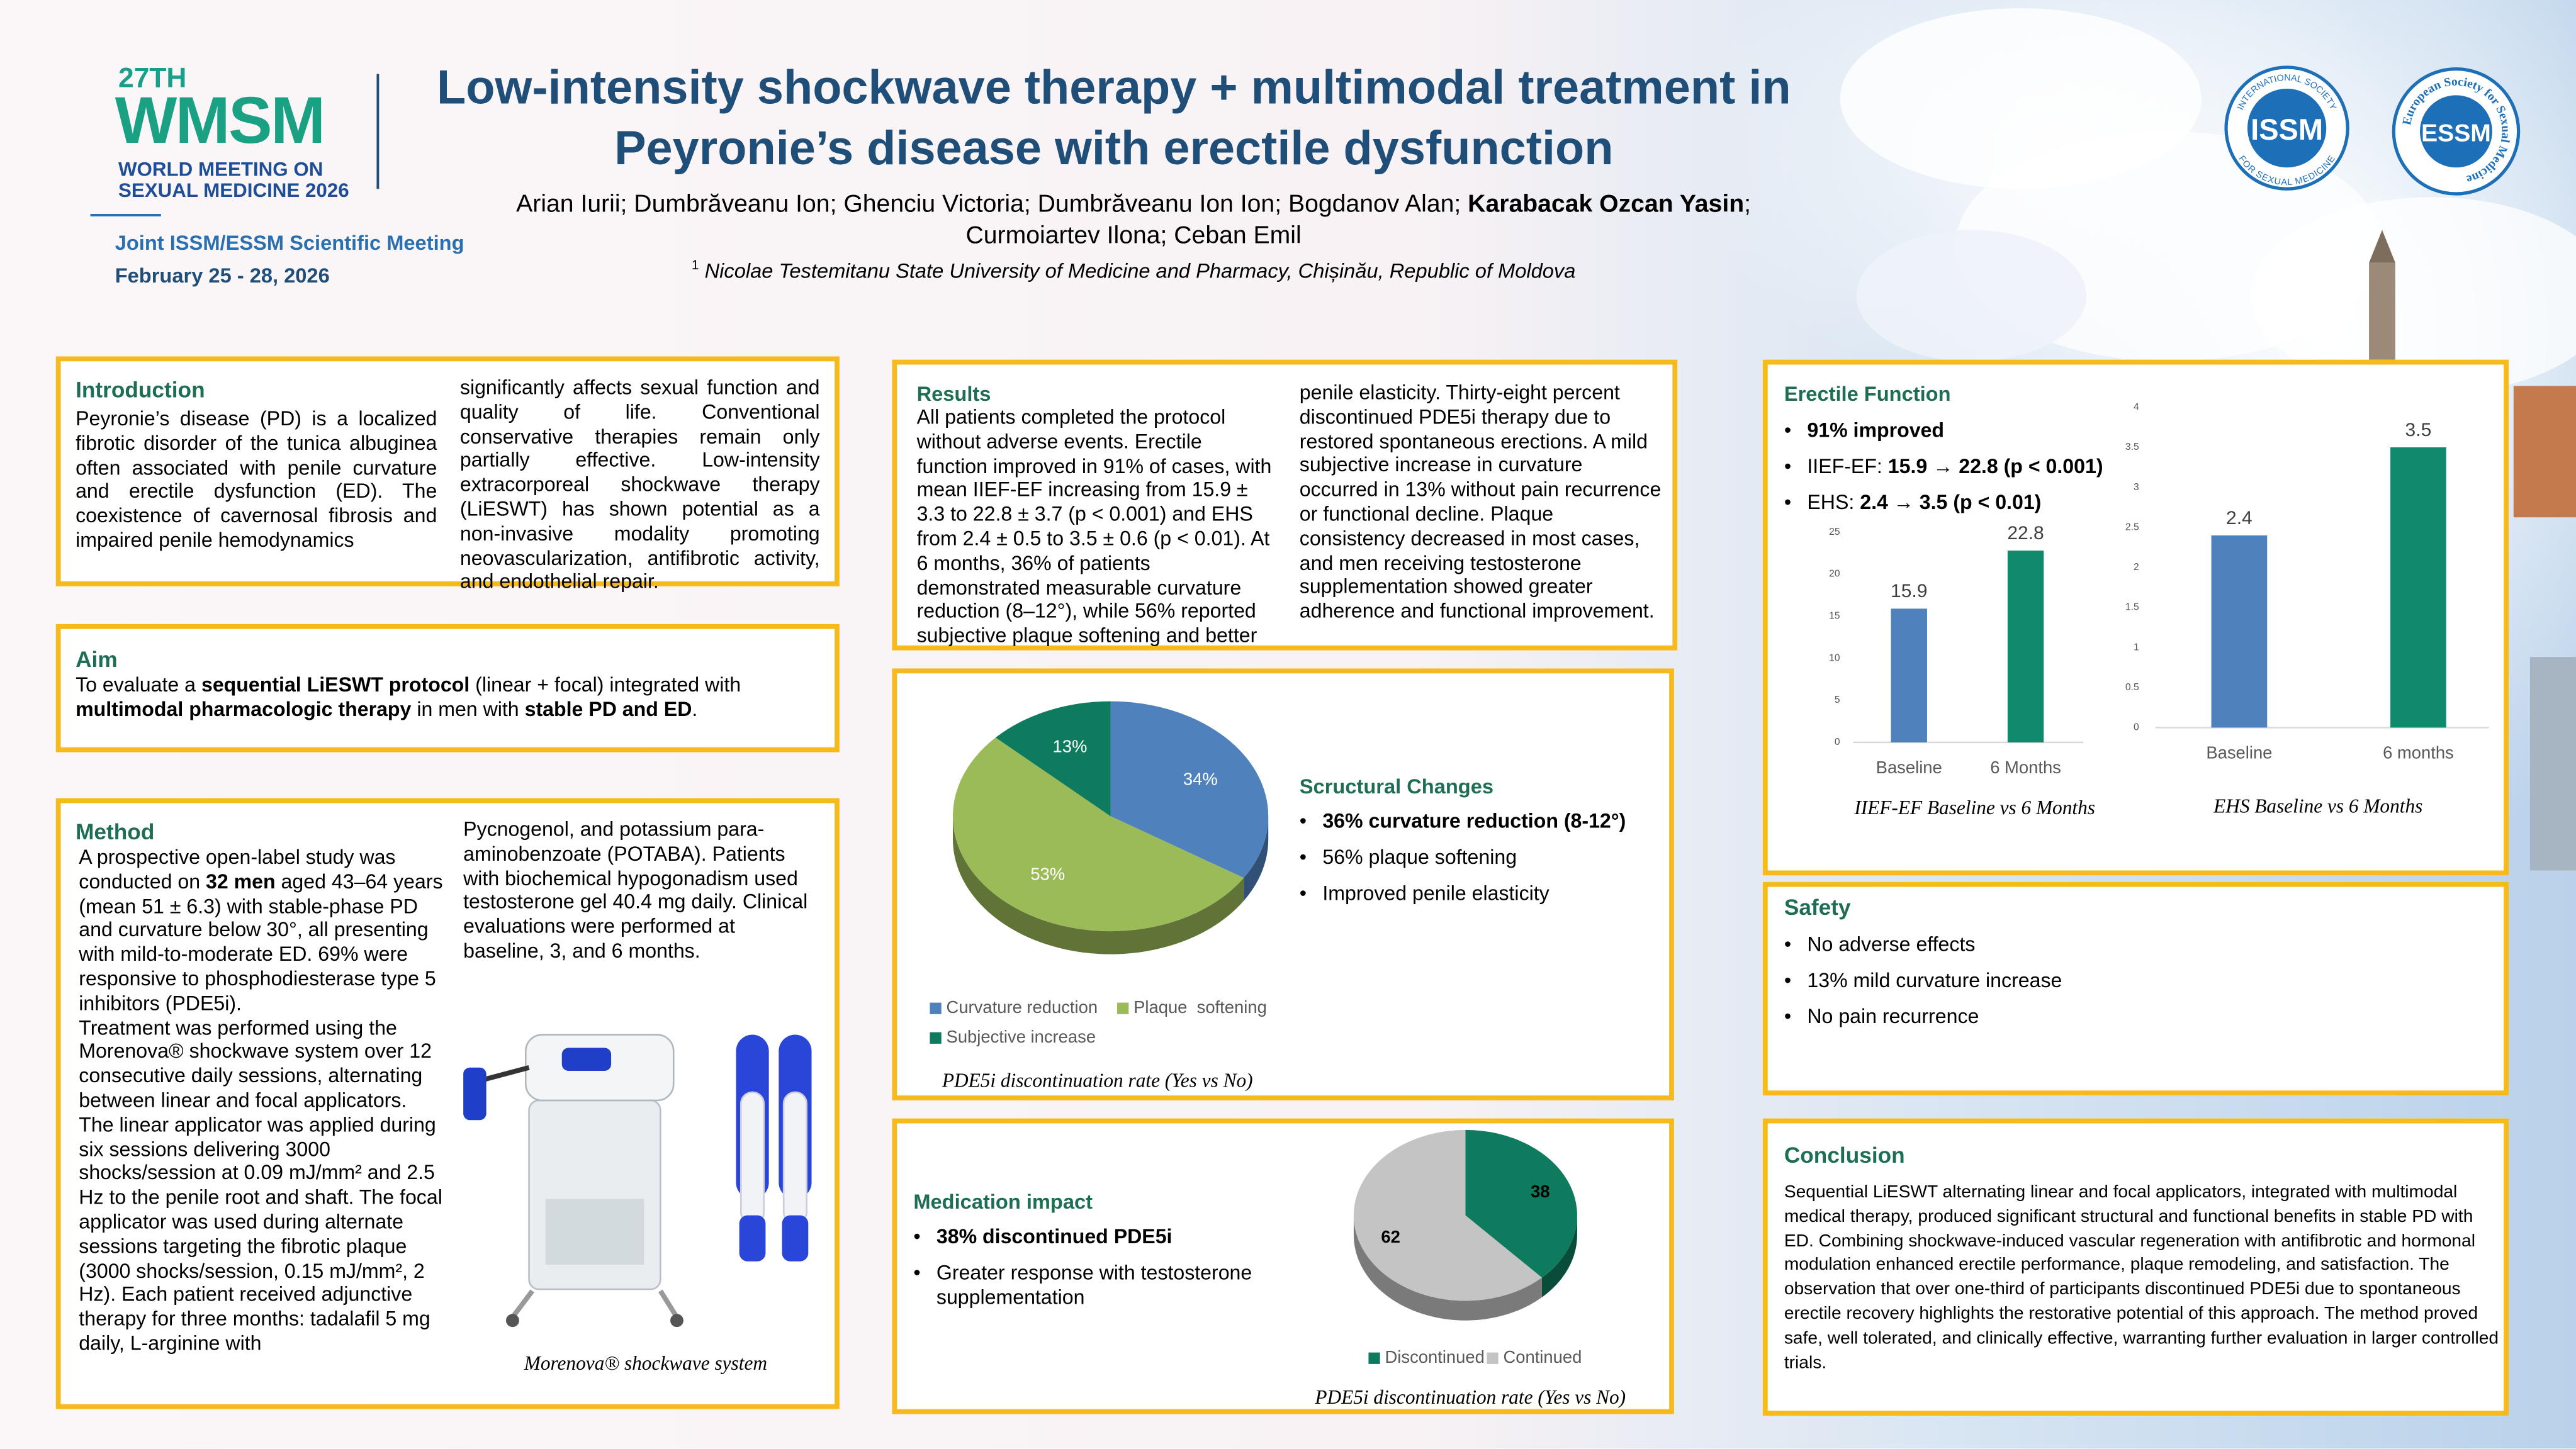 The height and width of the screenshot is (1449, 2576). What do you see at coordinates (1951, 503) in the screenshot?
I see `text-run: 2.4 → 3.5 (p < 0.01)` at bounding box center [1951, 503].